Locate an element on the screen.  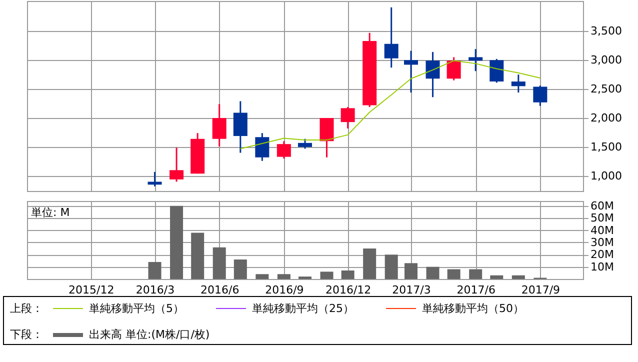
y-tick-label: 40M is located at coordinates (602, 230).